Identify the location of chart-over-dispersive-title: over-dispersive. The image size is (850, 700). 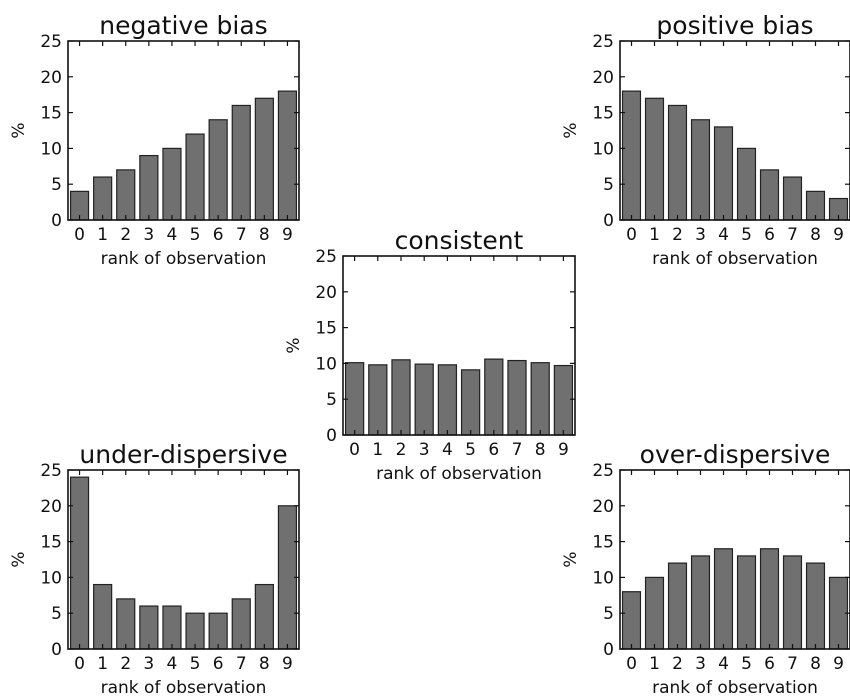
(735, 454).